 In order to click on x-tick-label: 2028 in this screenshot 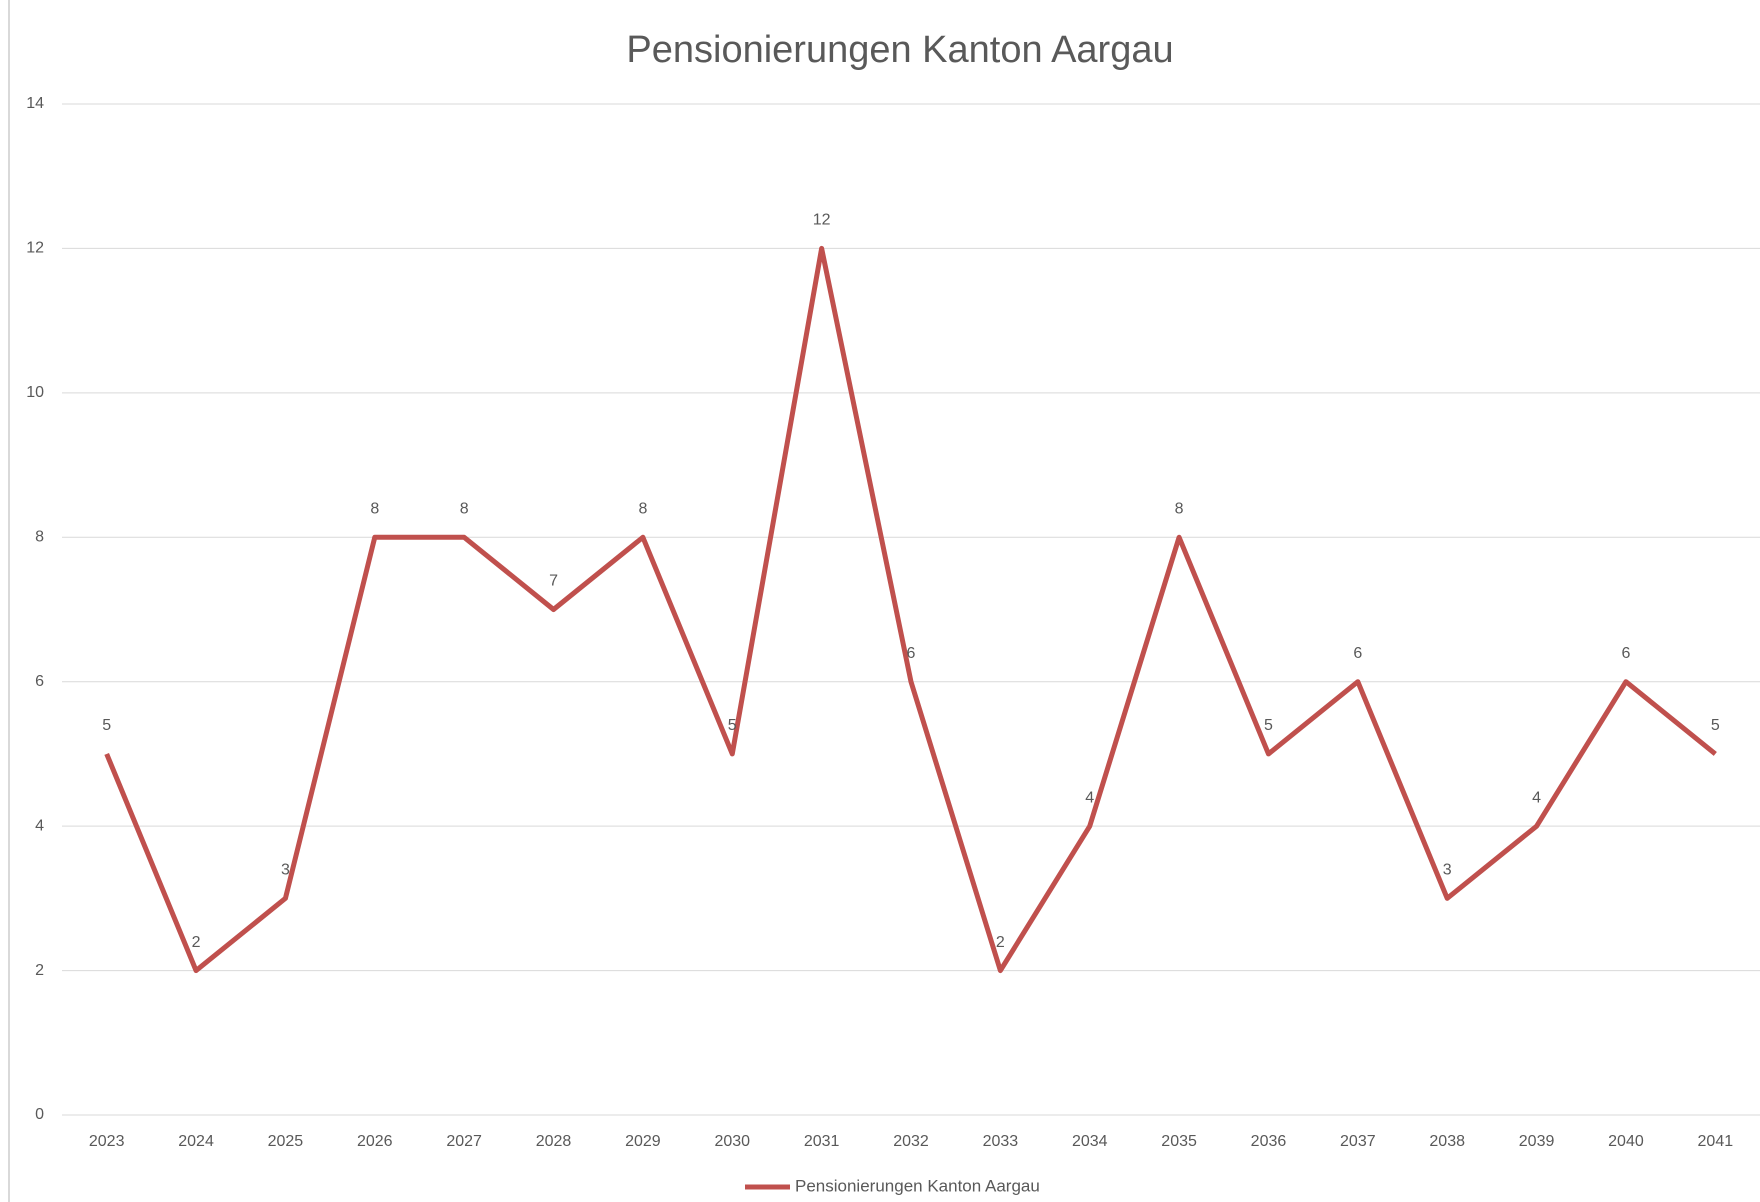, I will do `click(554, 1141)`.